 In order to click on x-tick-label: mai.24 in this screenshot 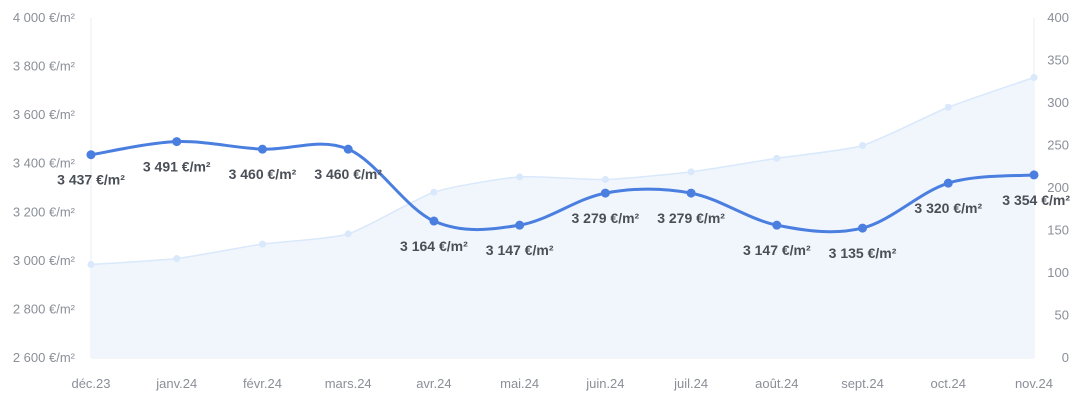, I will do `click(519, 383)`.